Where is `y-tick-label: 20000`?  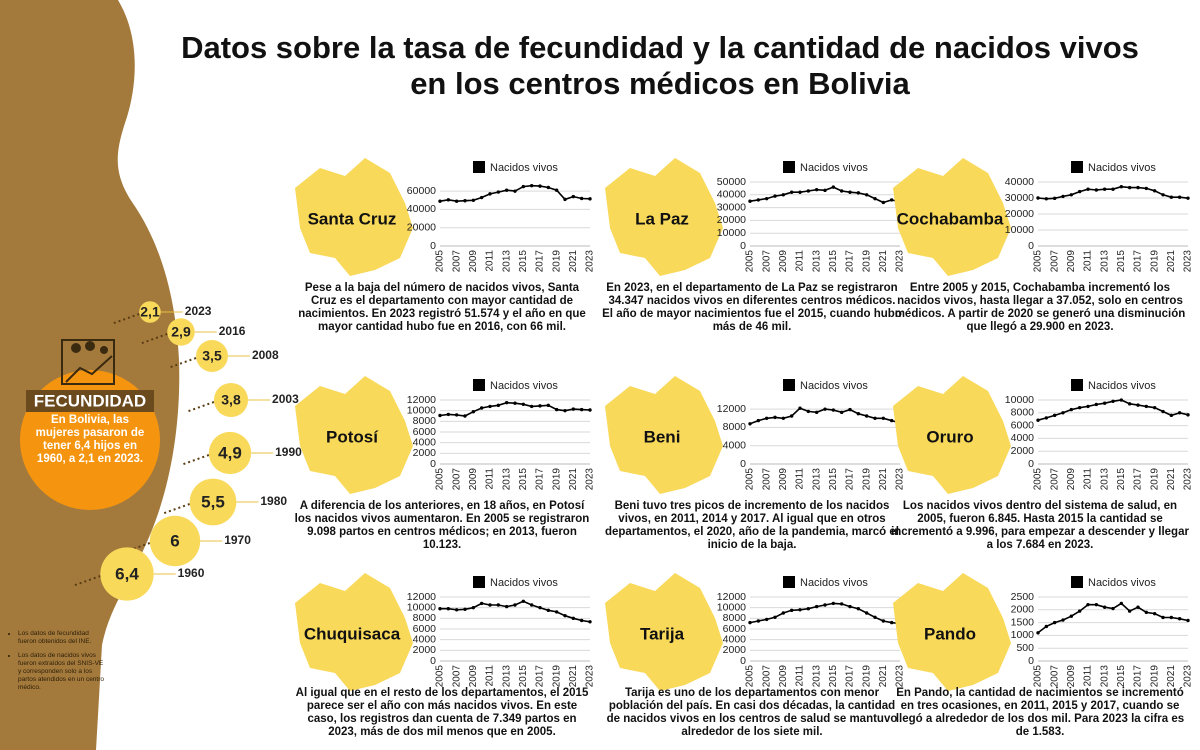 y-tick-label: 20000 is located at coordinates (421, 227).